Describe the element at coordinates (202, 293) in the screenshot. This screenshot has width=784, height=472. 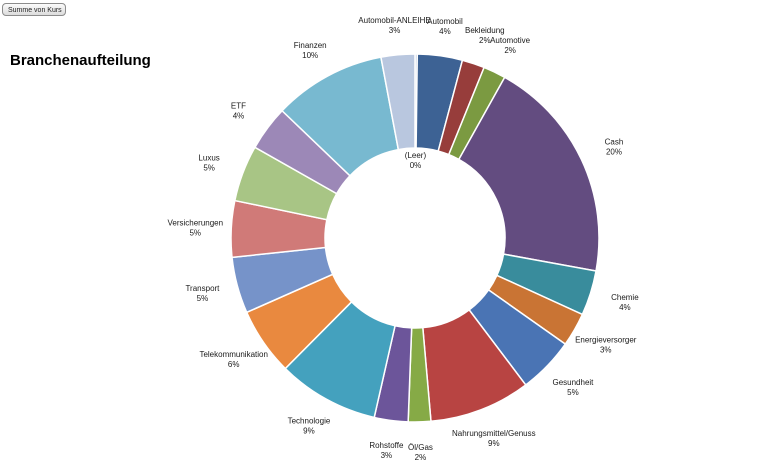
I see `data-label-transport: Transport 5%` at that location.